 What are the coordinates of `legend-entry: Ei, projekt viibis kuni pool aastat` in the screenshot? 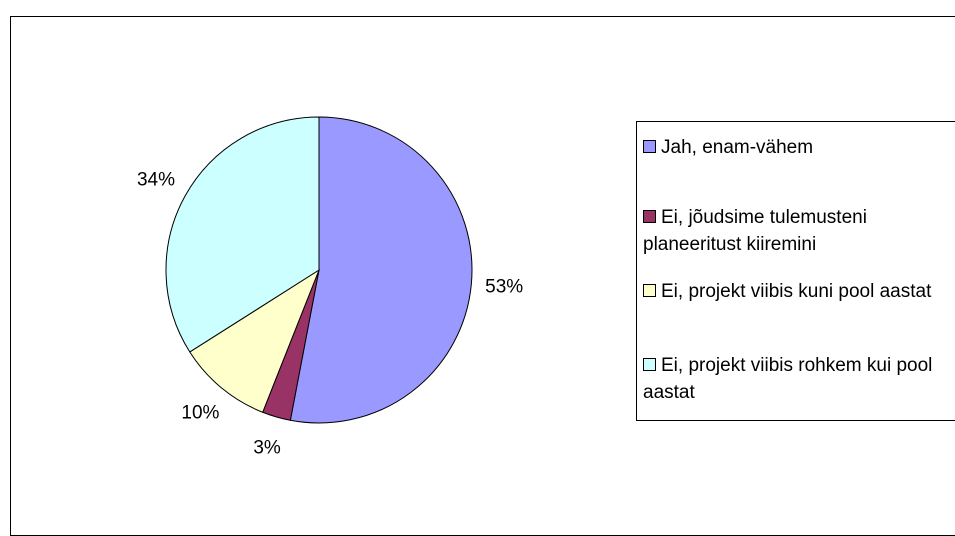 It's located at (799, 291).